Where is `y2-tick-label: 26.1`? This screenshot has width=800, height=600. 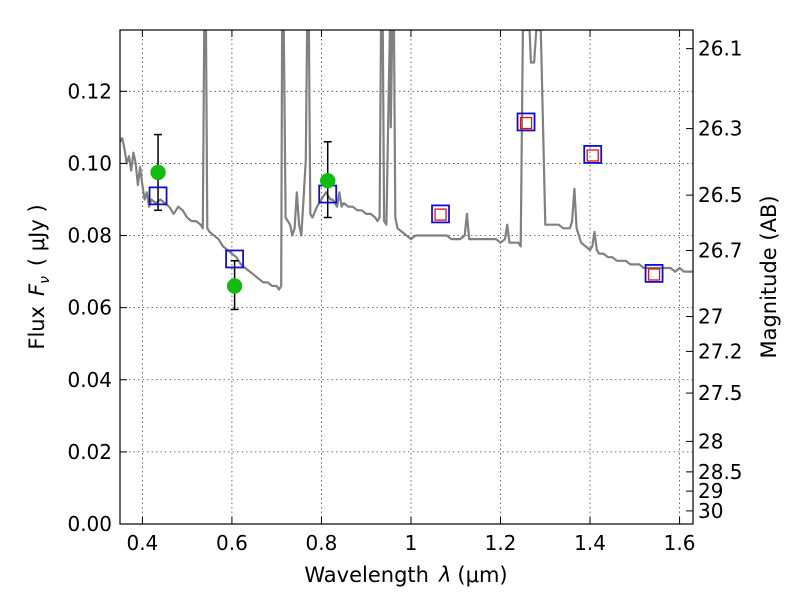 y2-tick-label: 26.1 is located at coordinates (720, 49).